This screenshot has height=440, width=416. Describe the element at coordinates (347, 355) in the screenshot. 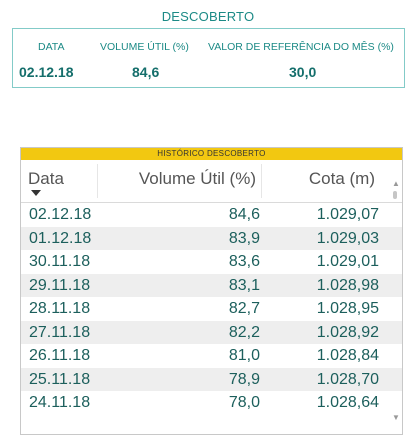

I see `cell-cota: 1.028,84` at that location.